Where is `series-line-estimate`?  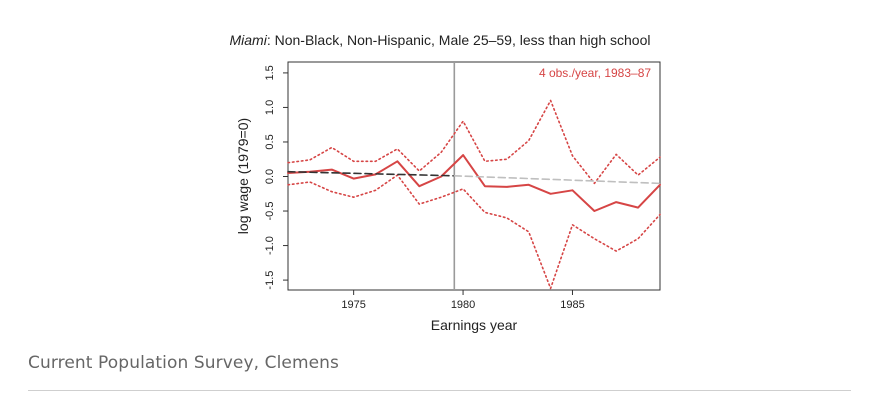
series-line-estimate is located at coordinates (474, 183).